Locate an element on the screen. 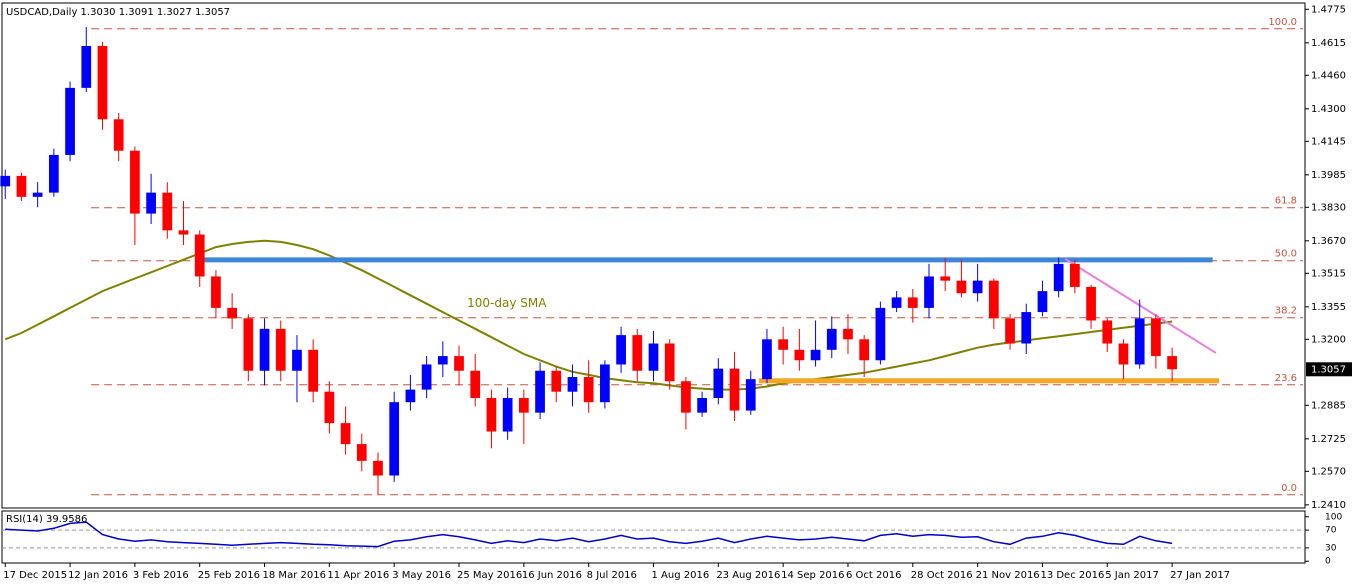 Image resolution: width=1362 pixels, height=585 pixels. y-tick-label: 1.3985 is located at coordinates (1328, 175).